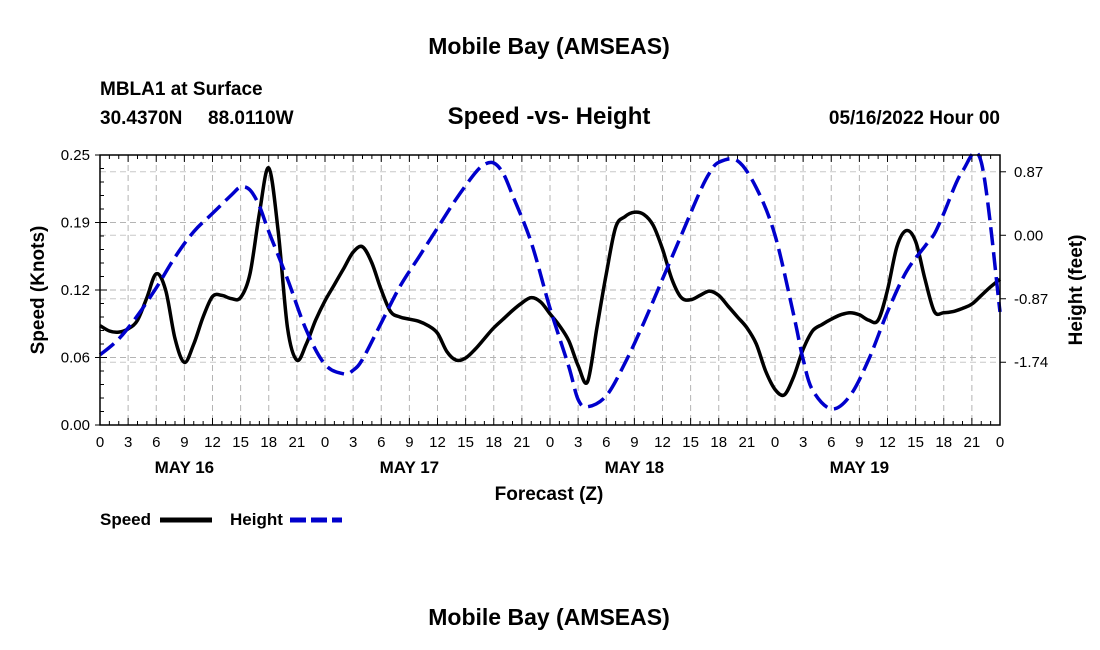  Describe the element at coordinates (1028, 172) in the screenshot. I see `y-right-tick-label: 0.87` at that location.